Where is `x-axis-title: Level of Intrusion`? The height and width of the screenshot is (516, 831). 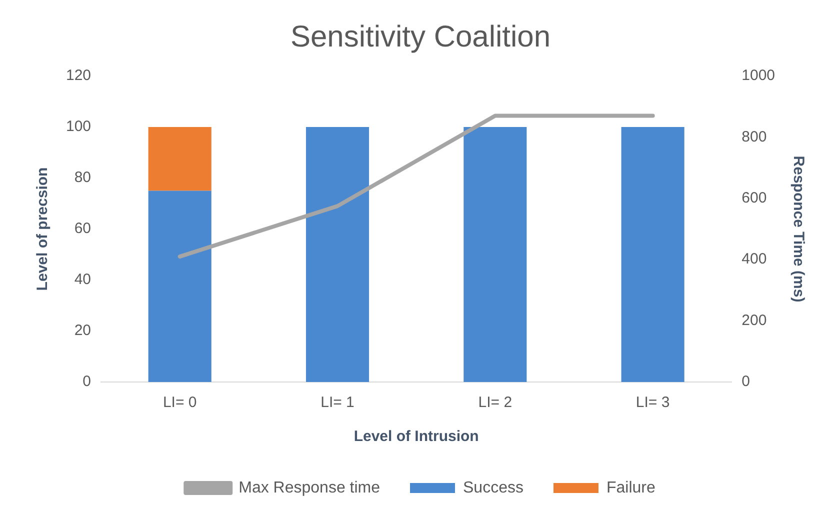 x-axis-title: Level of Intrusion is located at coordinates (416, 437).